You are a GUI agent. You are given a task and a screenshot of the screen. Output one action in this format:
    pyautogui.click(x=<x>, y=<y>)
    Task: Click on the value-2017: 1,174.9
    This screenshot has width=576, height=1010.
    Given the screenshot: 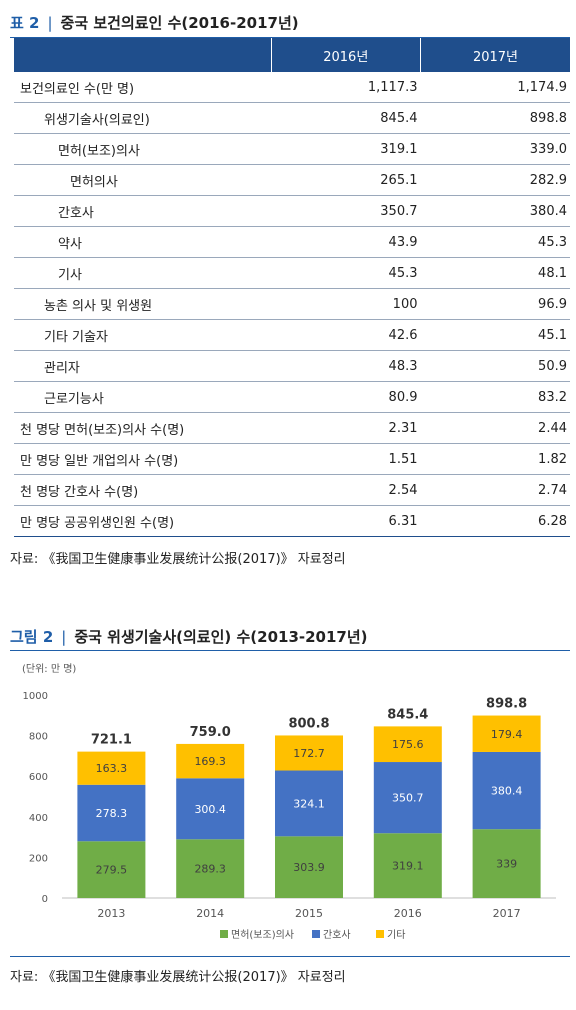 What is the action you would take?
    pyautogui.click(x=495, y=87)
    